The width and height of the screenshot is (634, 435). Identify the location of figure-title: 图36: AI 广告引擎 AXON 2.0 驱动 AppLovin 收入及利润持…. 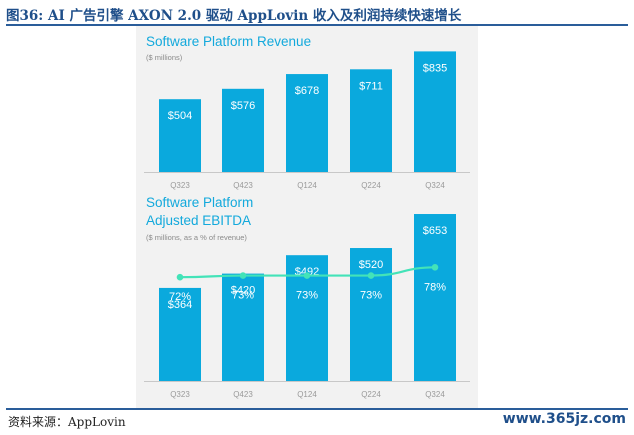
(234, 16).